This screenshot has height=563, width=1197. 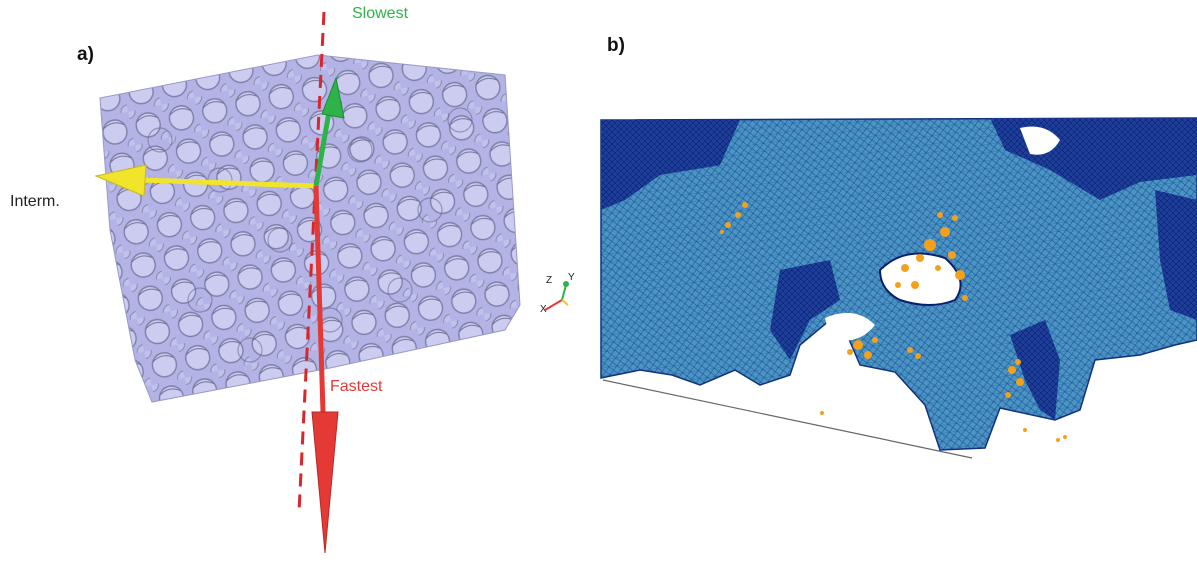 I want to click on intermediate-arrow, so click(x=205, y=180).